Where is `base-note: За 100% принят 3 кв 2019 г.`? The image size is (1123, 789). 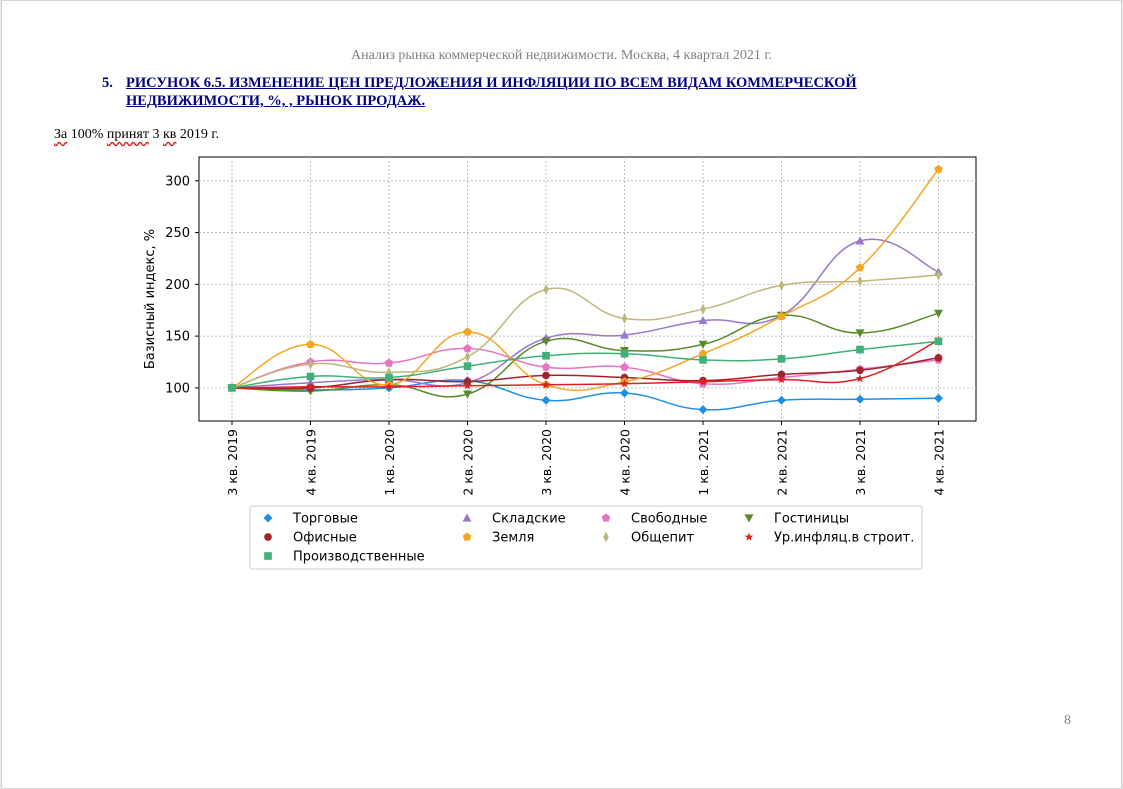
base-note: За 100% принят 3 кв 2019 г. is located at coordinates (136, 135).